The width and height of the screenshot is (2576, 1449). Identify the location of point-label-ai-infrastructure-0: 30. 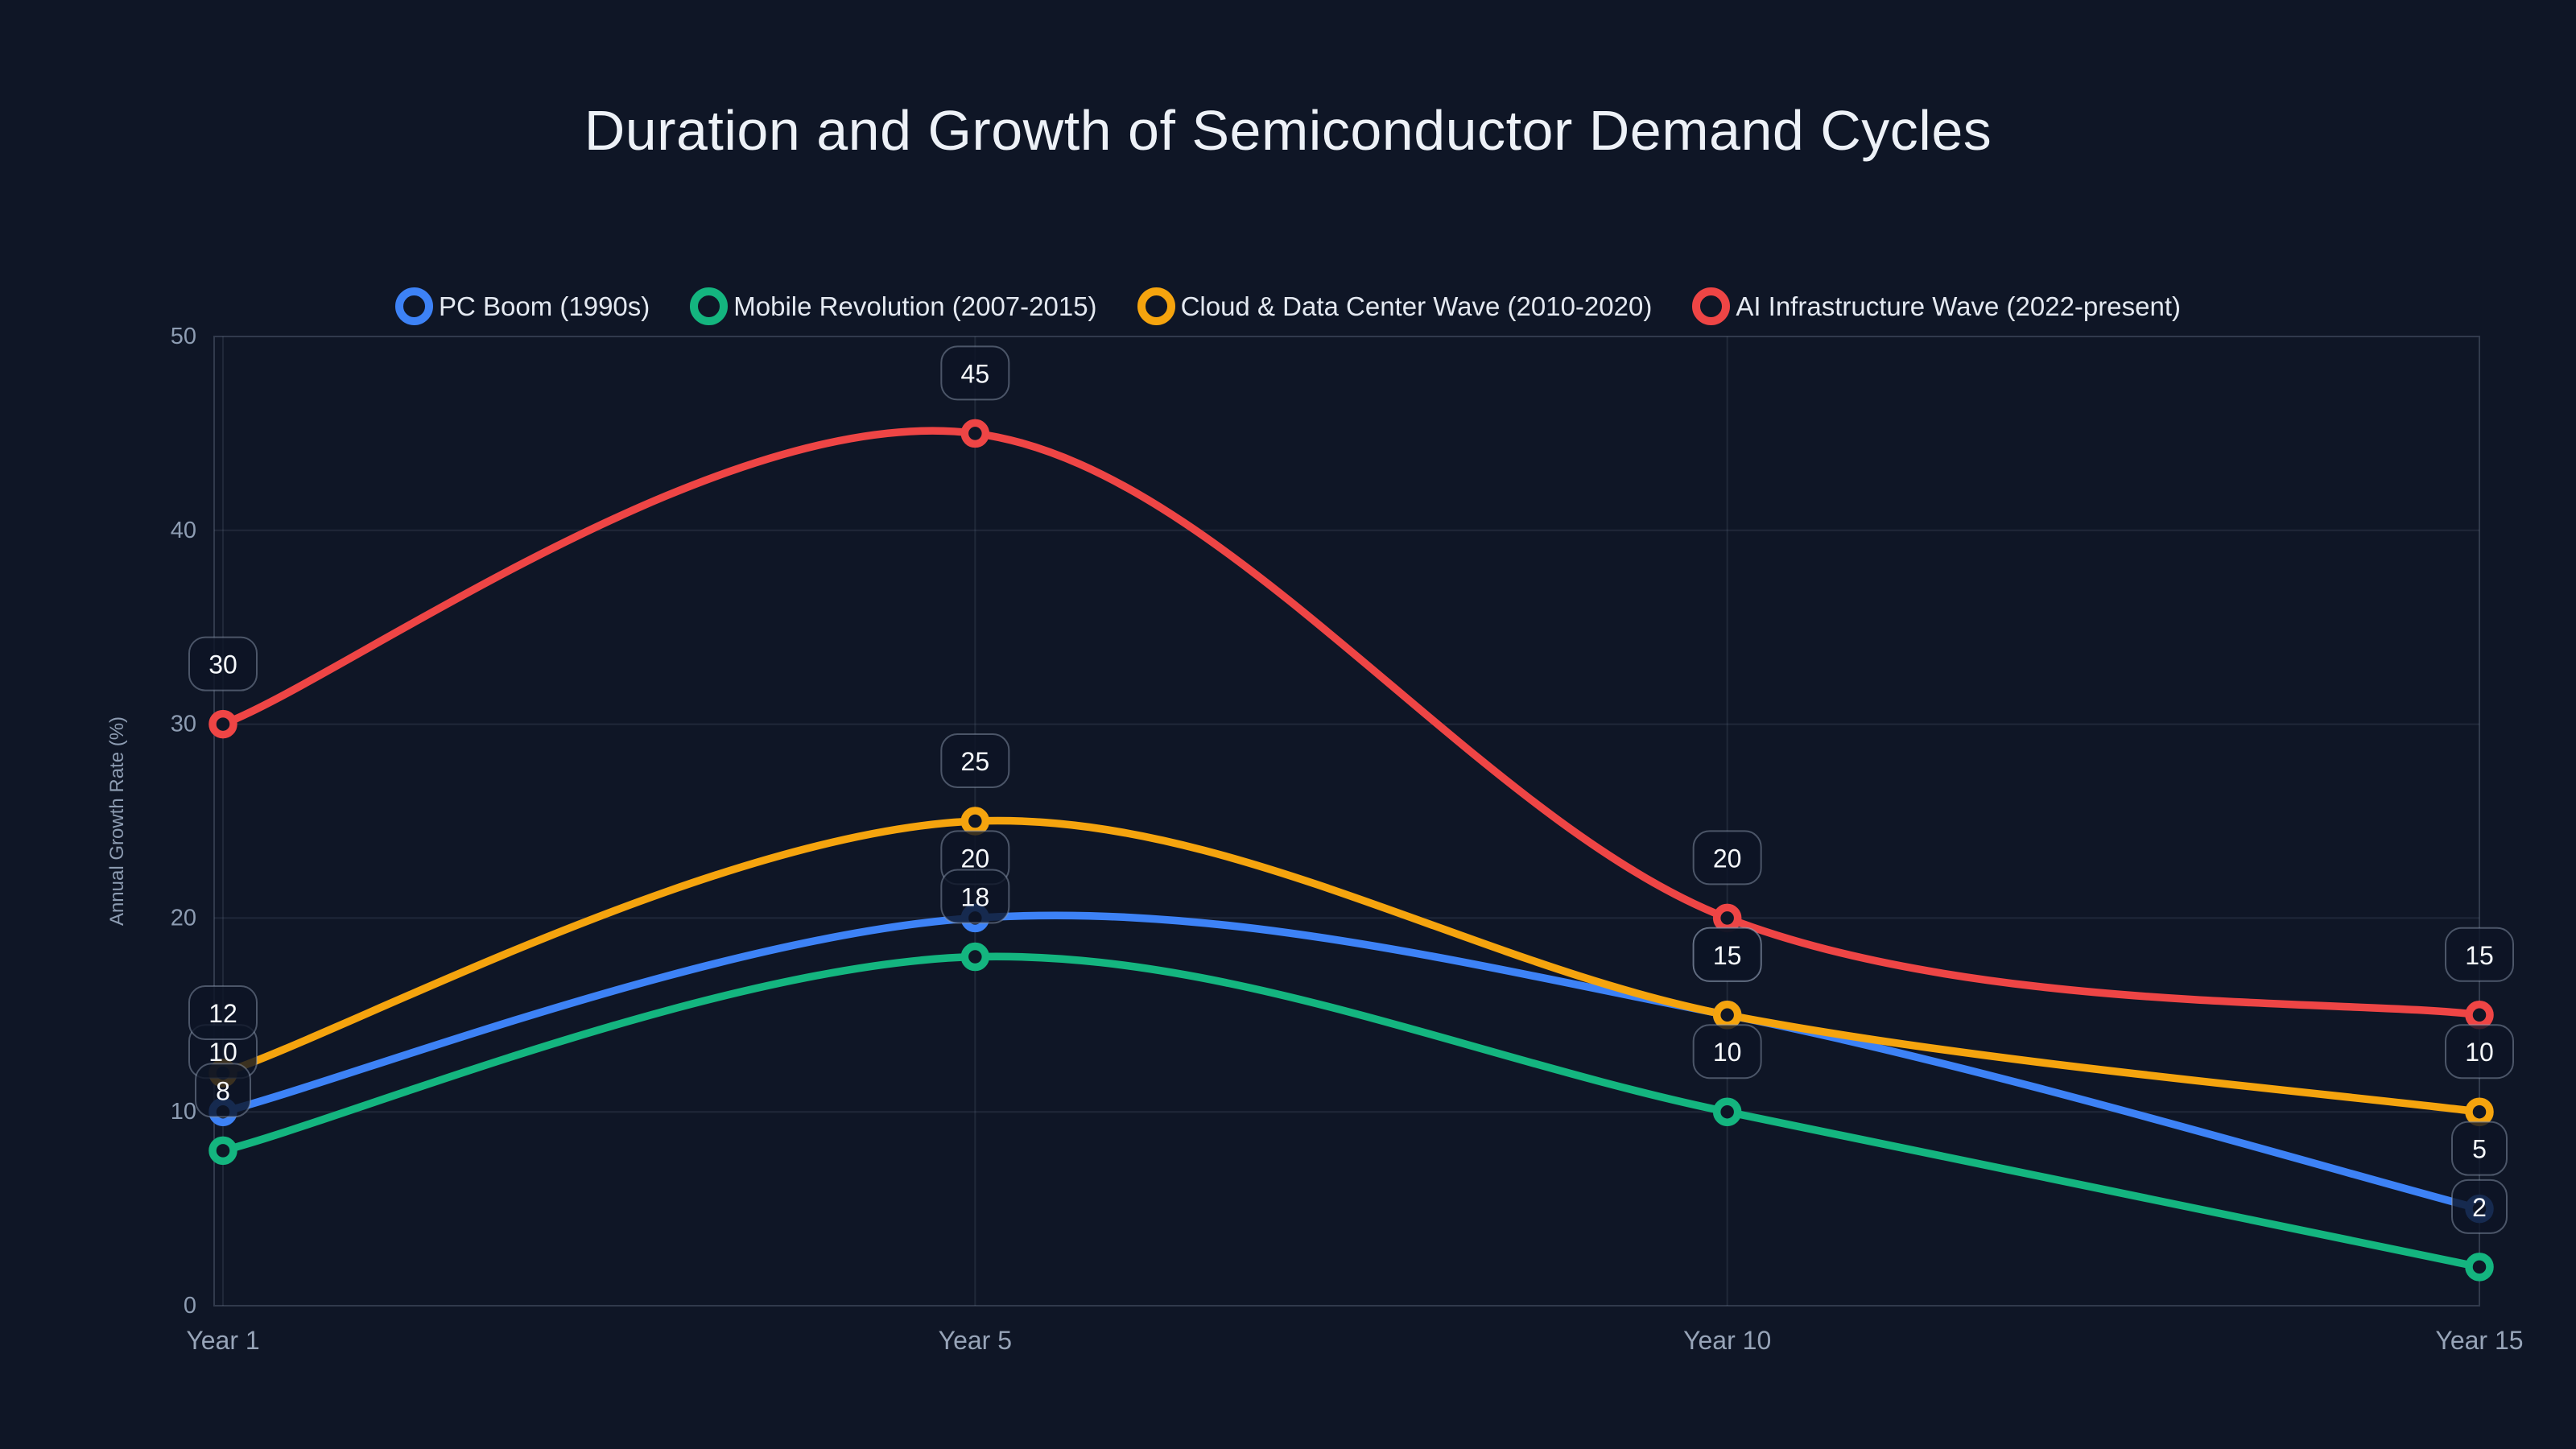
(222, 664).